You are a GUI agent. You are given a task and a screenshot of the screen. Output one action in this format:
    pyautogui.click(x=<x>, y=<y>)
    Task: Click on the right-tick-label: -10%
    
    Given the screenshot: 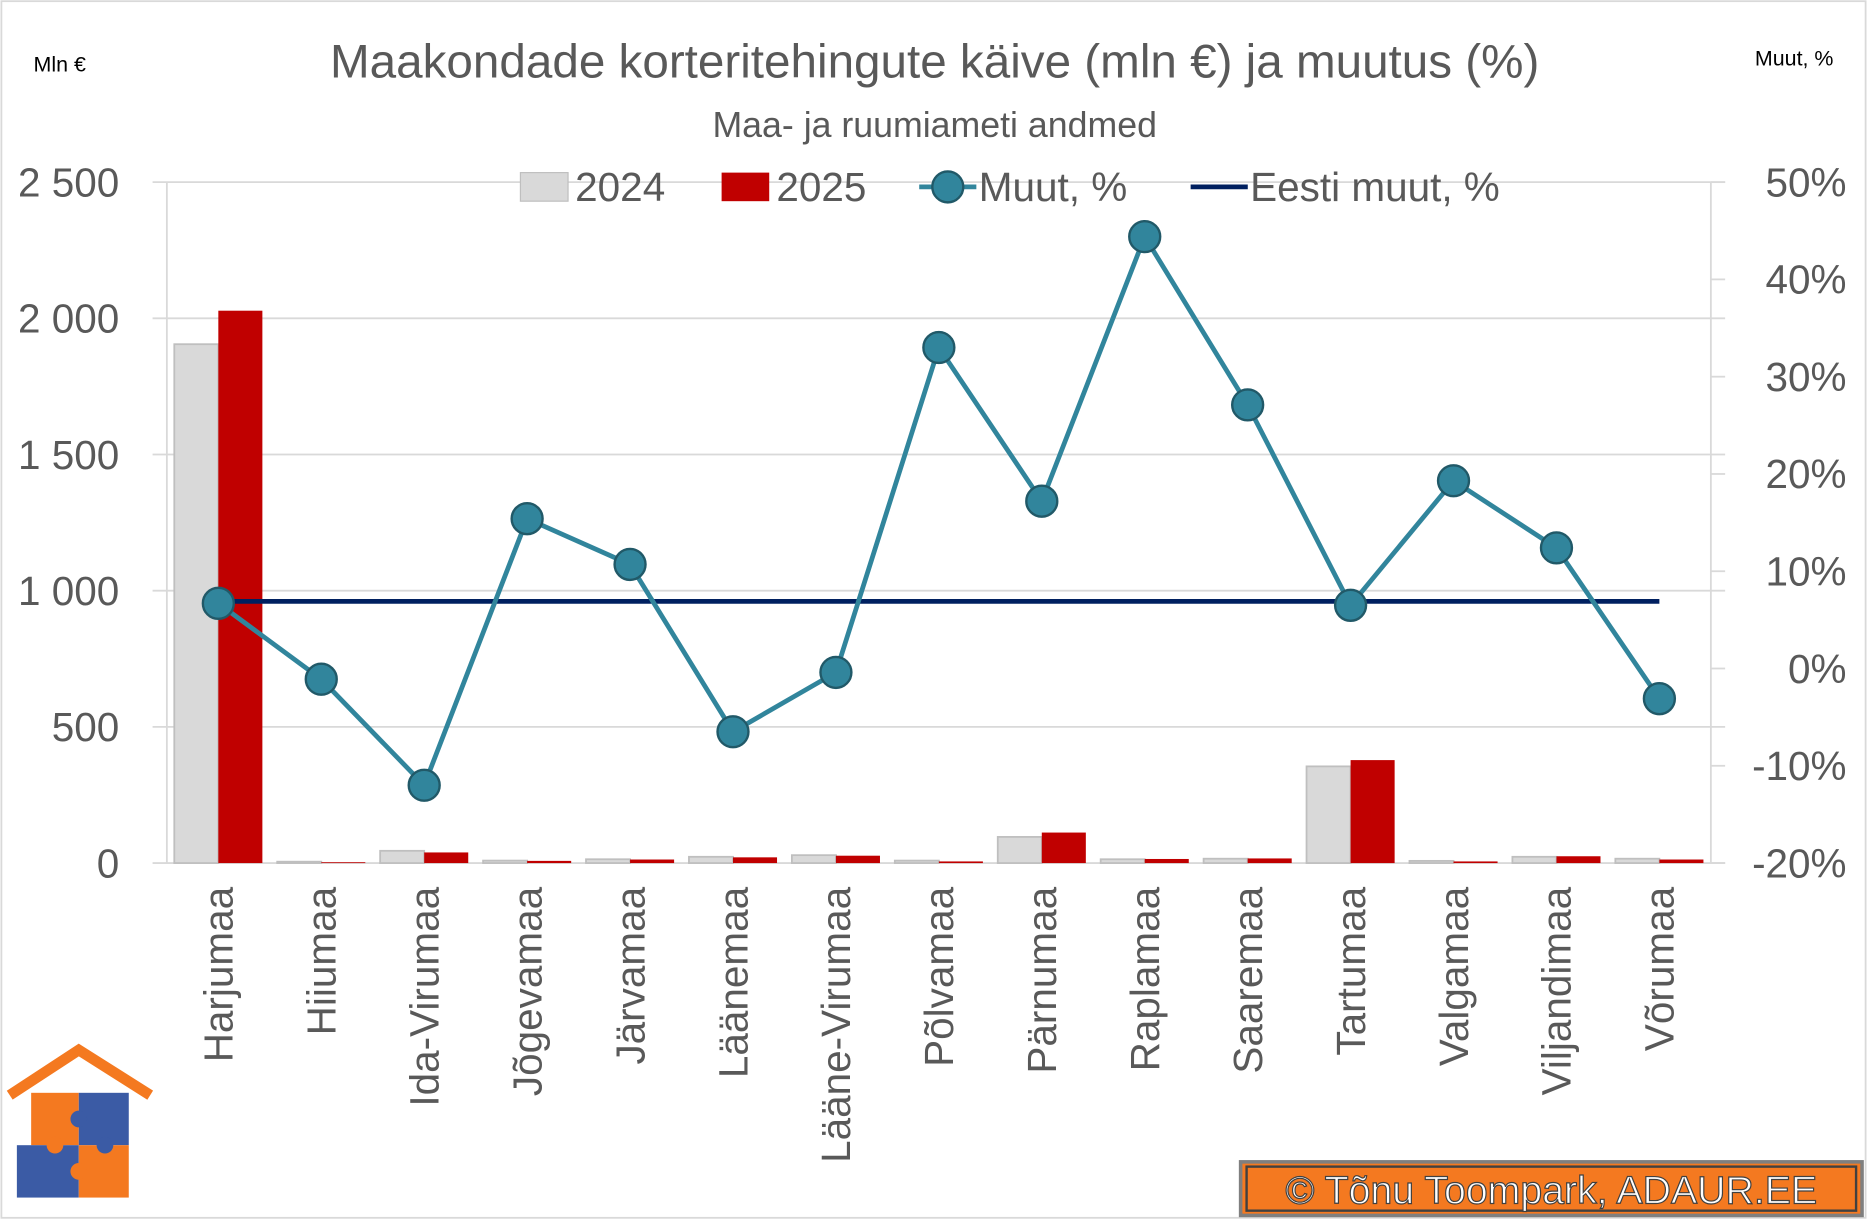 What is the action you would take?
    pyautogui.click(x=1799, y=766)
    